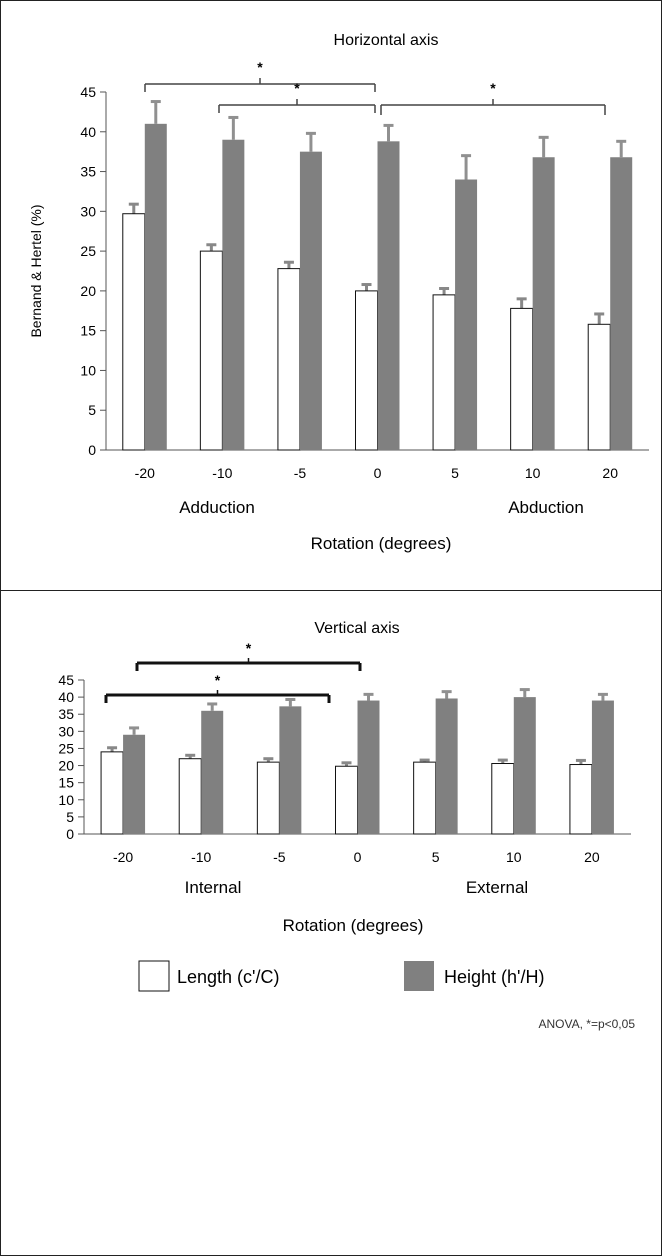 The width and height of the screenshot is (664, 1257). What do you see at coordinates (419, 976) in the screenshot?
I see `legend-swatch-height` at bounding box center [419, 976].